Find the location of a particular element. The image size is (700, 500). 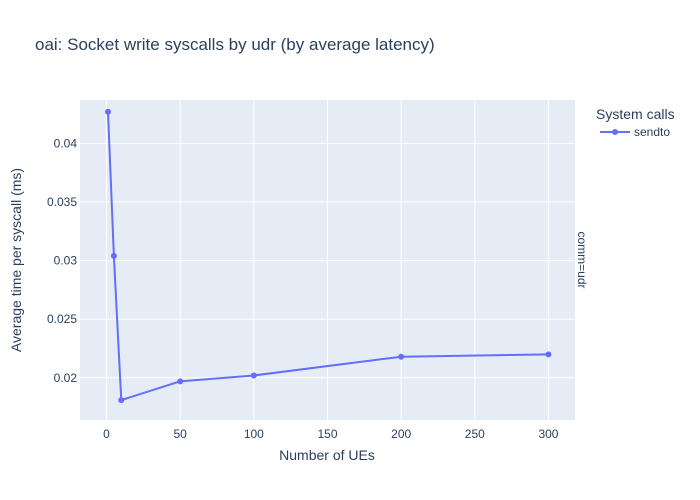

legend-swatch-marker is located at coordinates (615, 132).